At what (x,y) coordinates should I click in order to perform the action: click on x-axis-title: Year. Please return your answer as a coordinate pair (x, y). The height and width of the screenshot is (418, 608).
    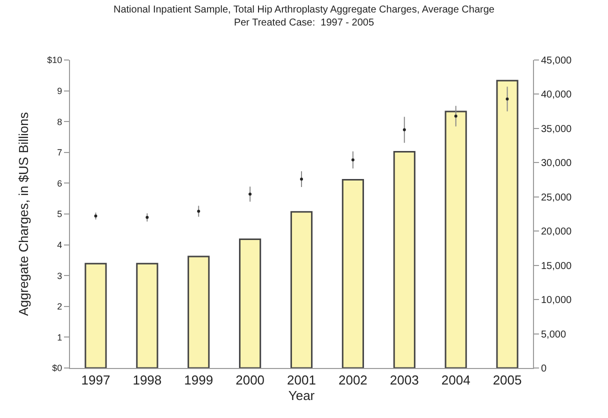
    Looking at the image, I should click on (302, 396).